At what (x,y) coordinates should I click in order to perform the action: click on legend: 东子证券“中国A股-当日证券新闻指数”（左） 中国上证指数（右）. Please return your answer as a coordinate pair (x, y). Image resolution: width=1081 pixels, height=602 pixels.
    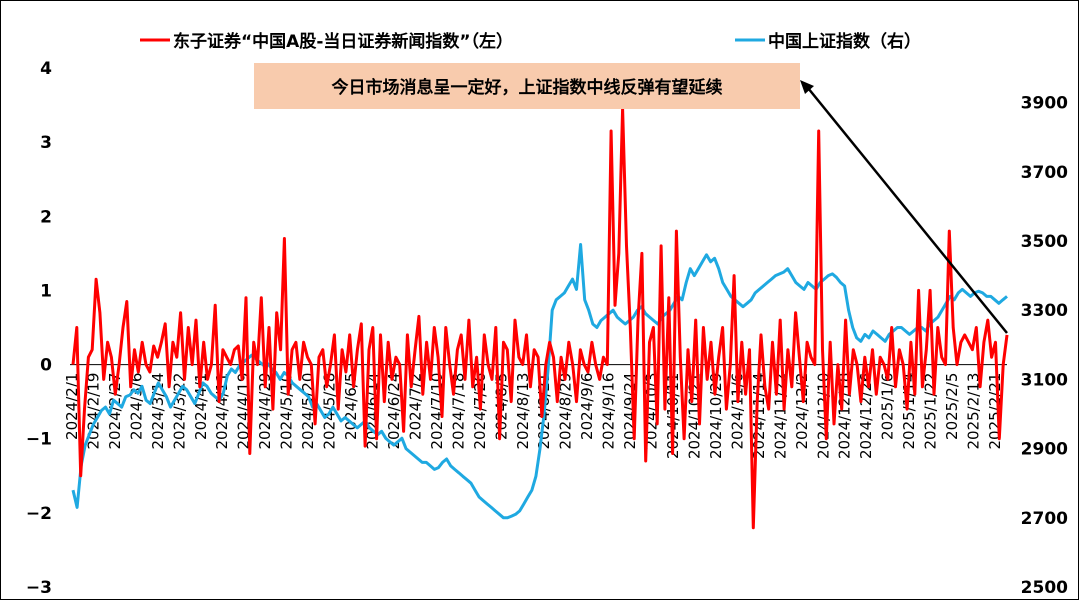
    Looking at the image, I should click on (530, 41).